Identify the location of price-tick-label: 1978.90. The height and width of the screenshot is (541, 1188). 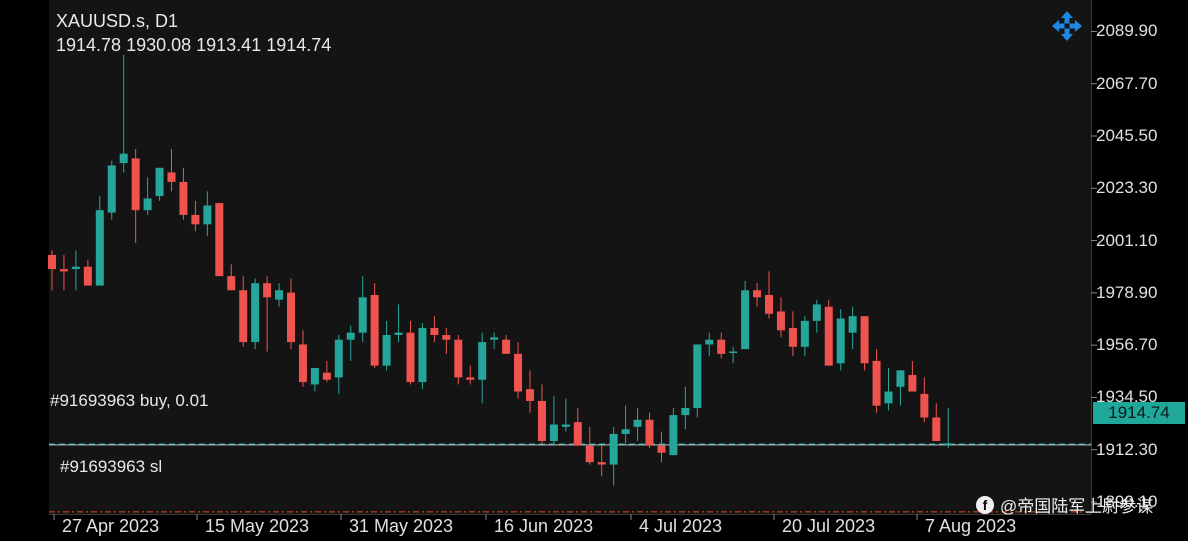
(1127, 292).